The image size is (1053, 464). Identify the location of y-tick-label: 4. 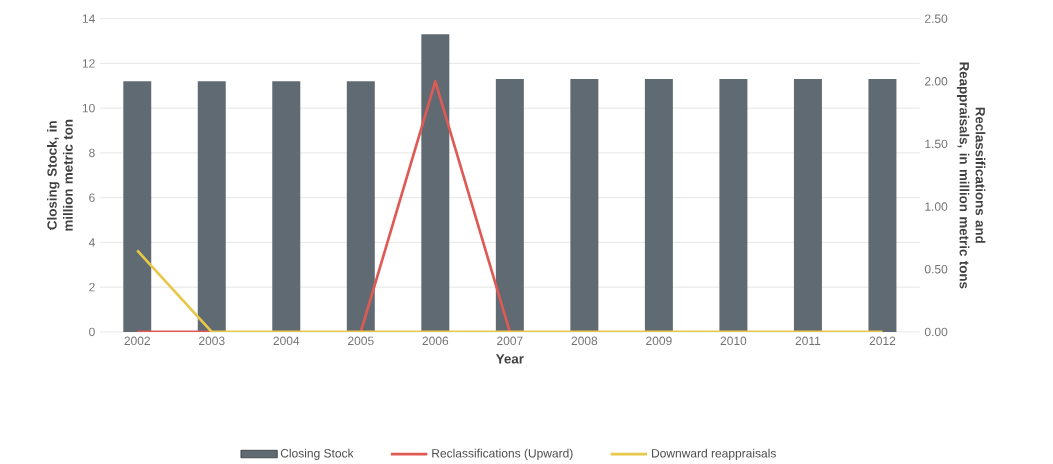
(91, 242).